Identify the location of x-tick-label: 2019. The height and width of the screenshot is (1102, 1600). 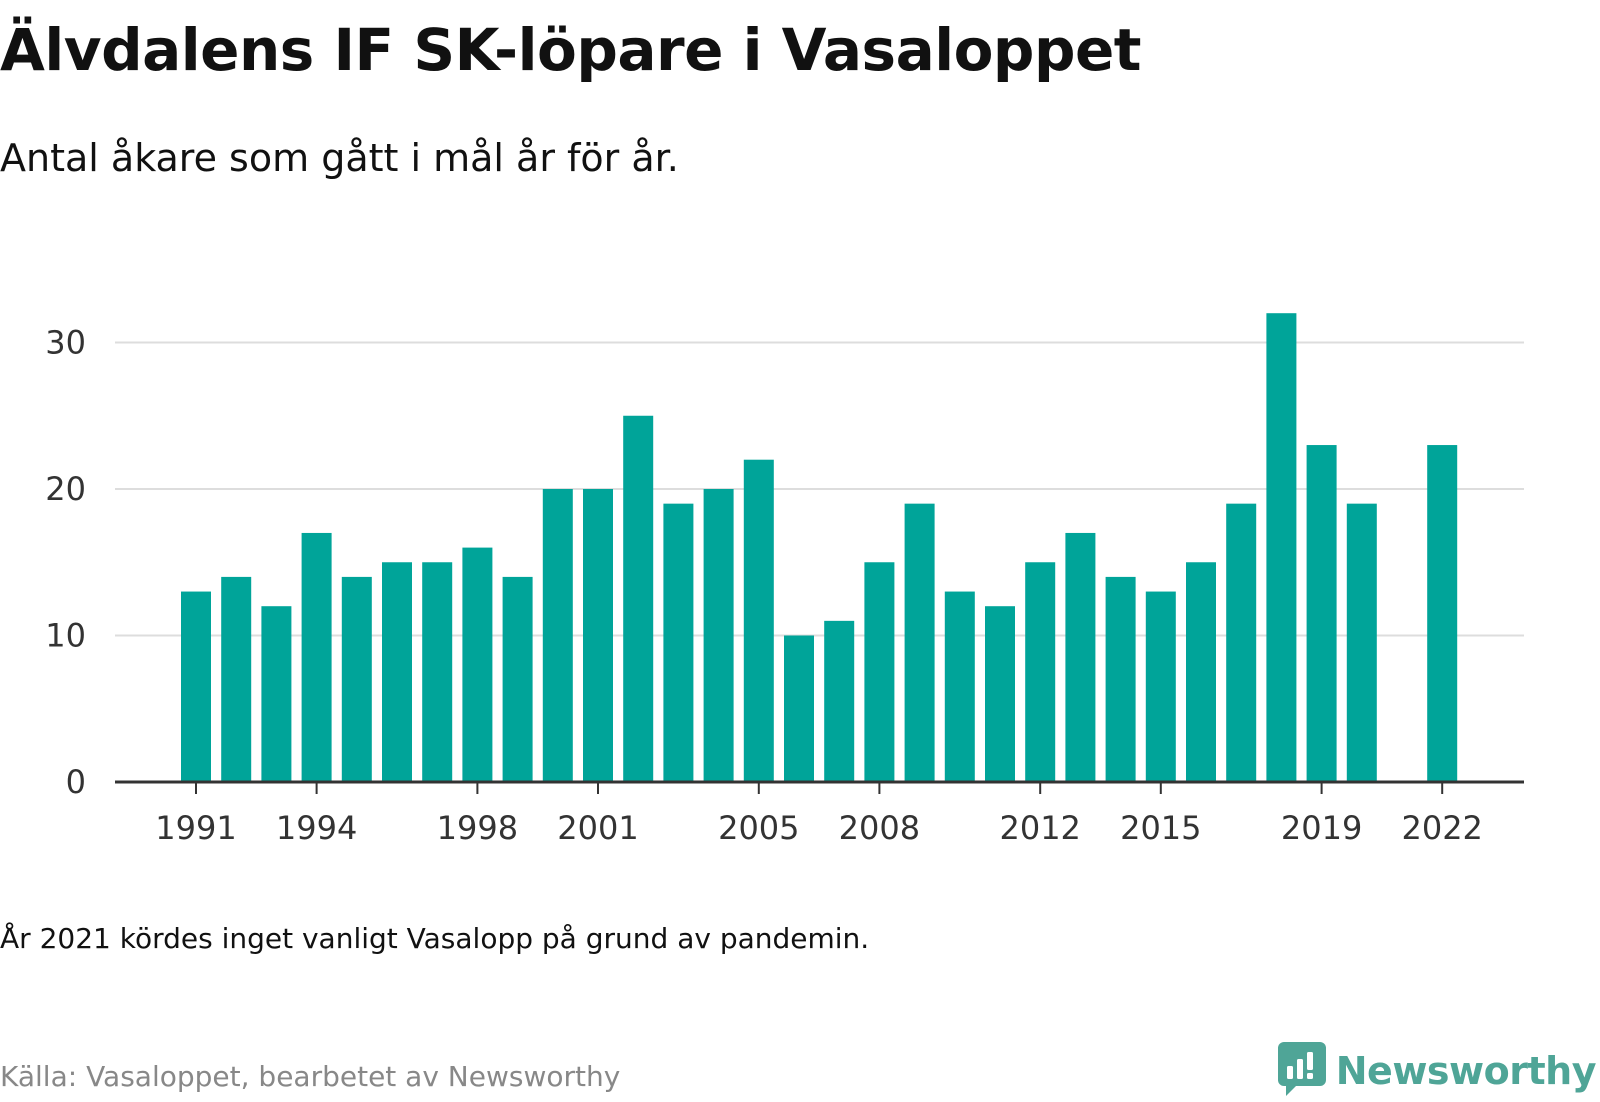
(1321, 828).